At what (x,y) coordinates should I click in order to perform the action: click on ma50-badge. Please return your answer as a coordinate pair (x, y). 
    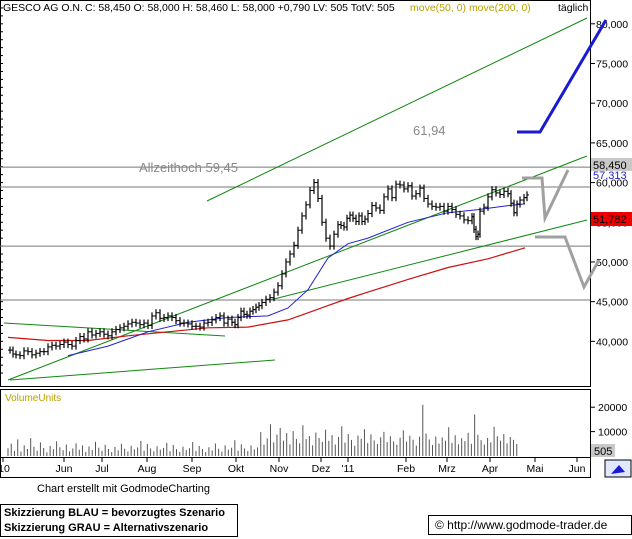
    Looking at the image, I should click on (611, 175).